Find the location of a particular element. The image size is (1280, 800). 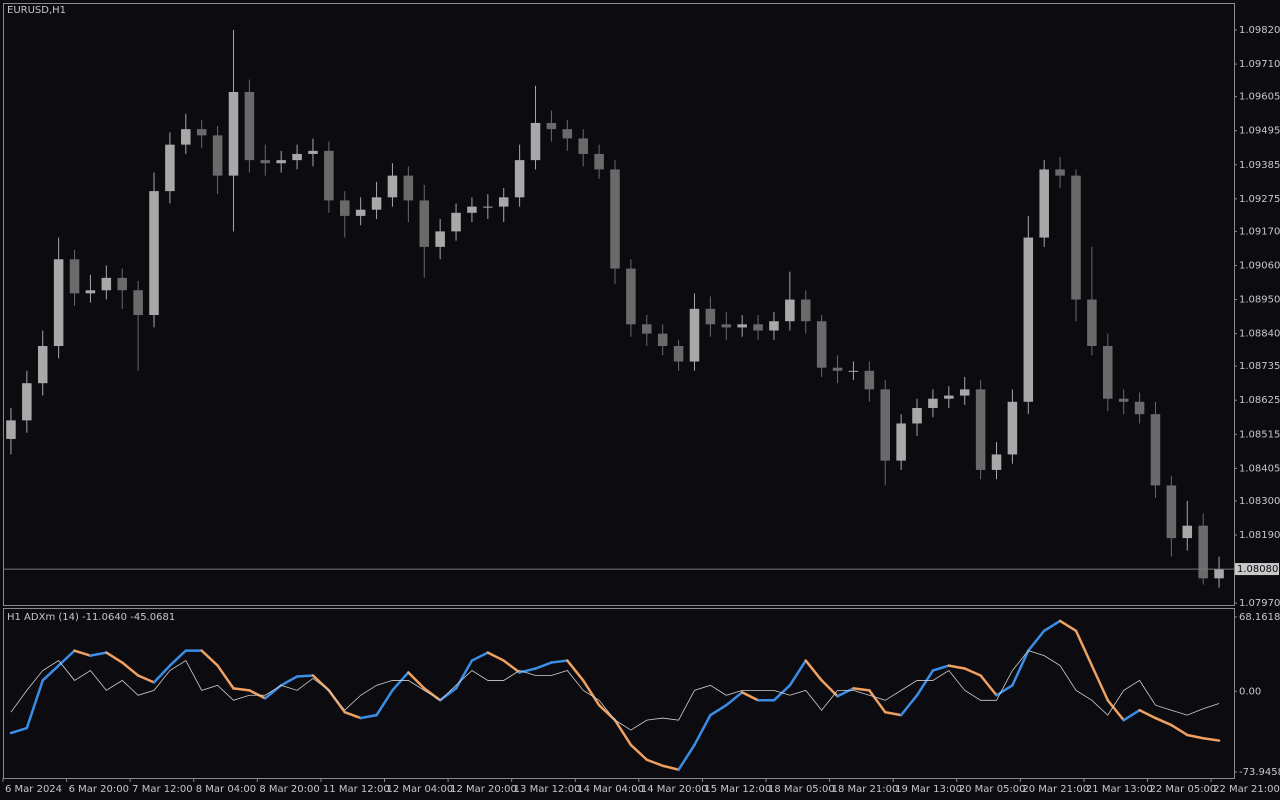

y-tick-label: 1.08300 is located at coordinates (1259, 501).